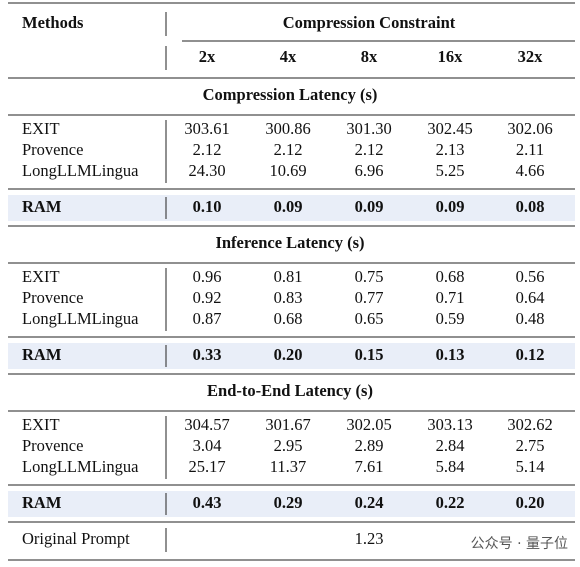 The width and height of the screenshot is (580, 567). What do you see at coordinates (288, 466) in the screenshot?
I see `cell-value: 11.37` at bounding box center [288, 466].